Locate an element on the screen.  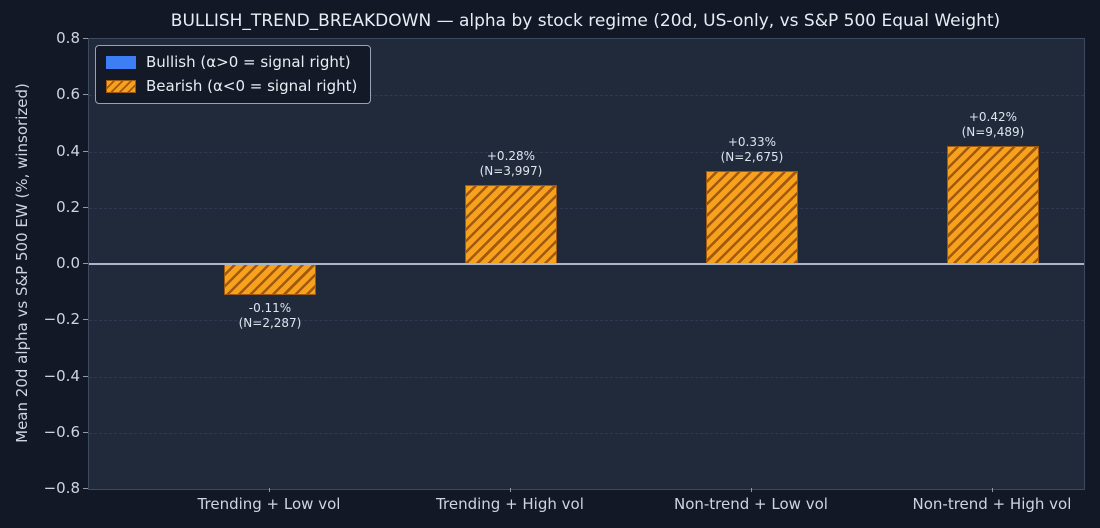
legend-item-bearish: Bearish (α<0 = signal right) is located at coordinates (231, 86).